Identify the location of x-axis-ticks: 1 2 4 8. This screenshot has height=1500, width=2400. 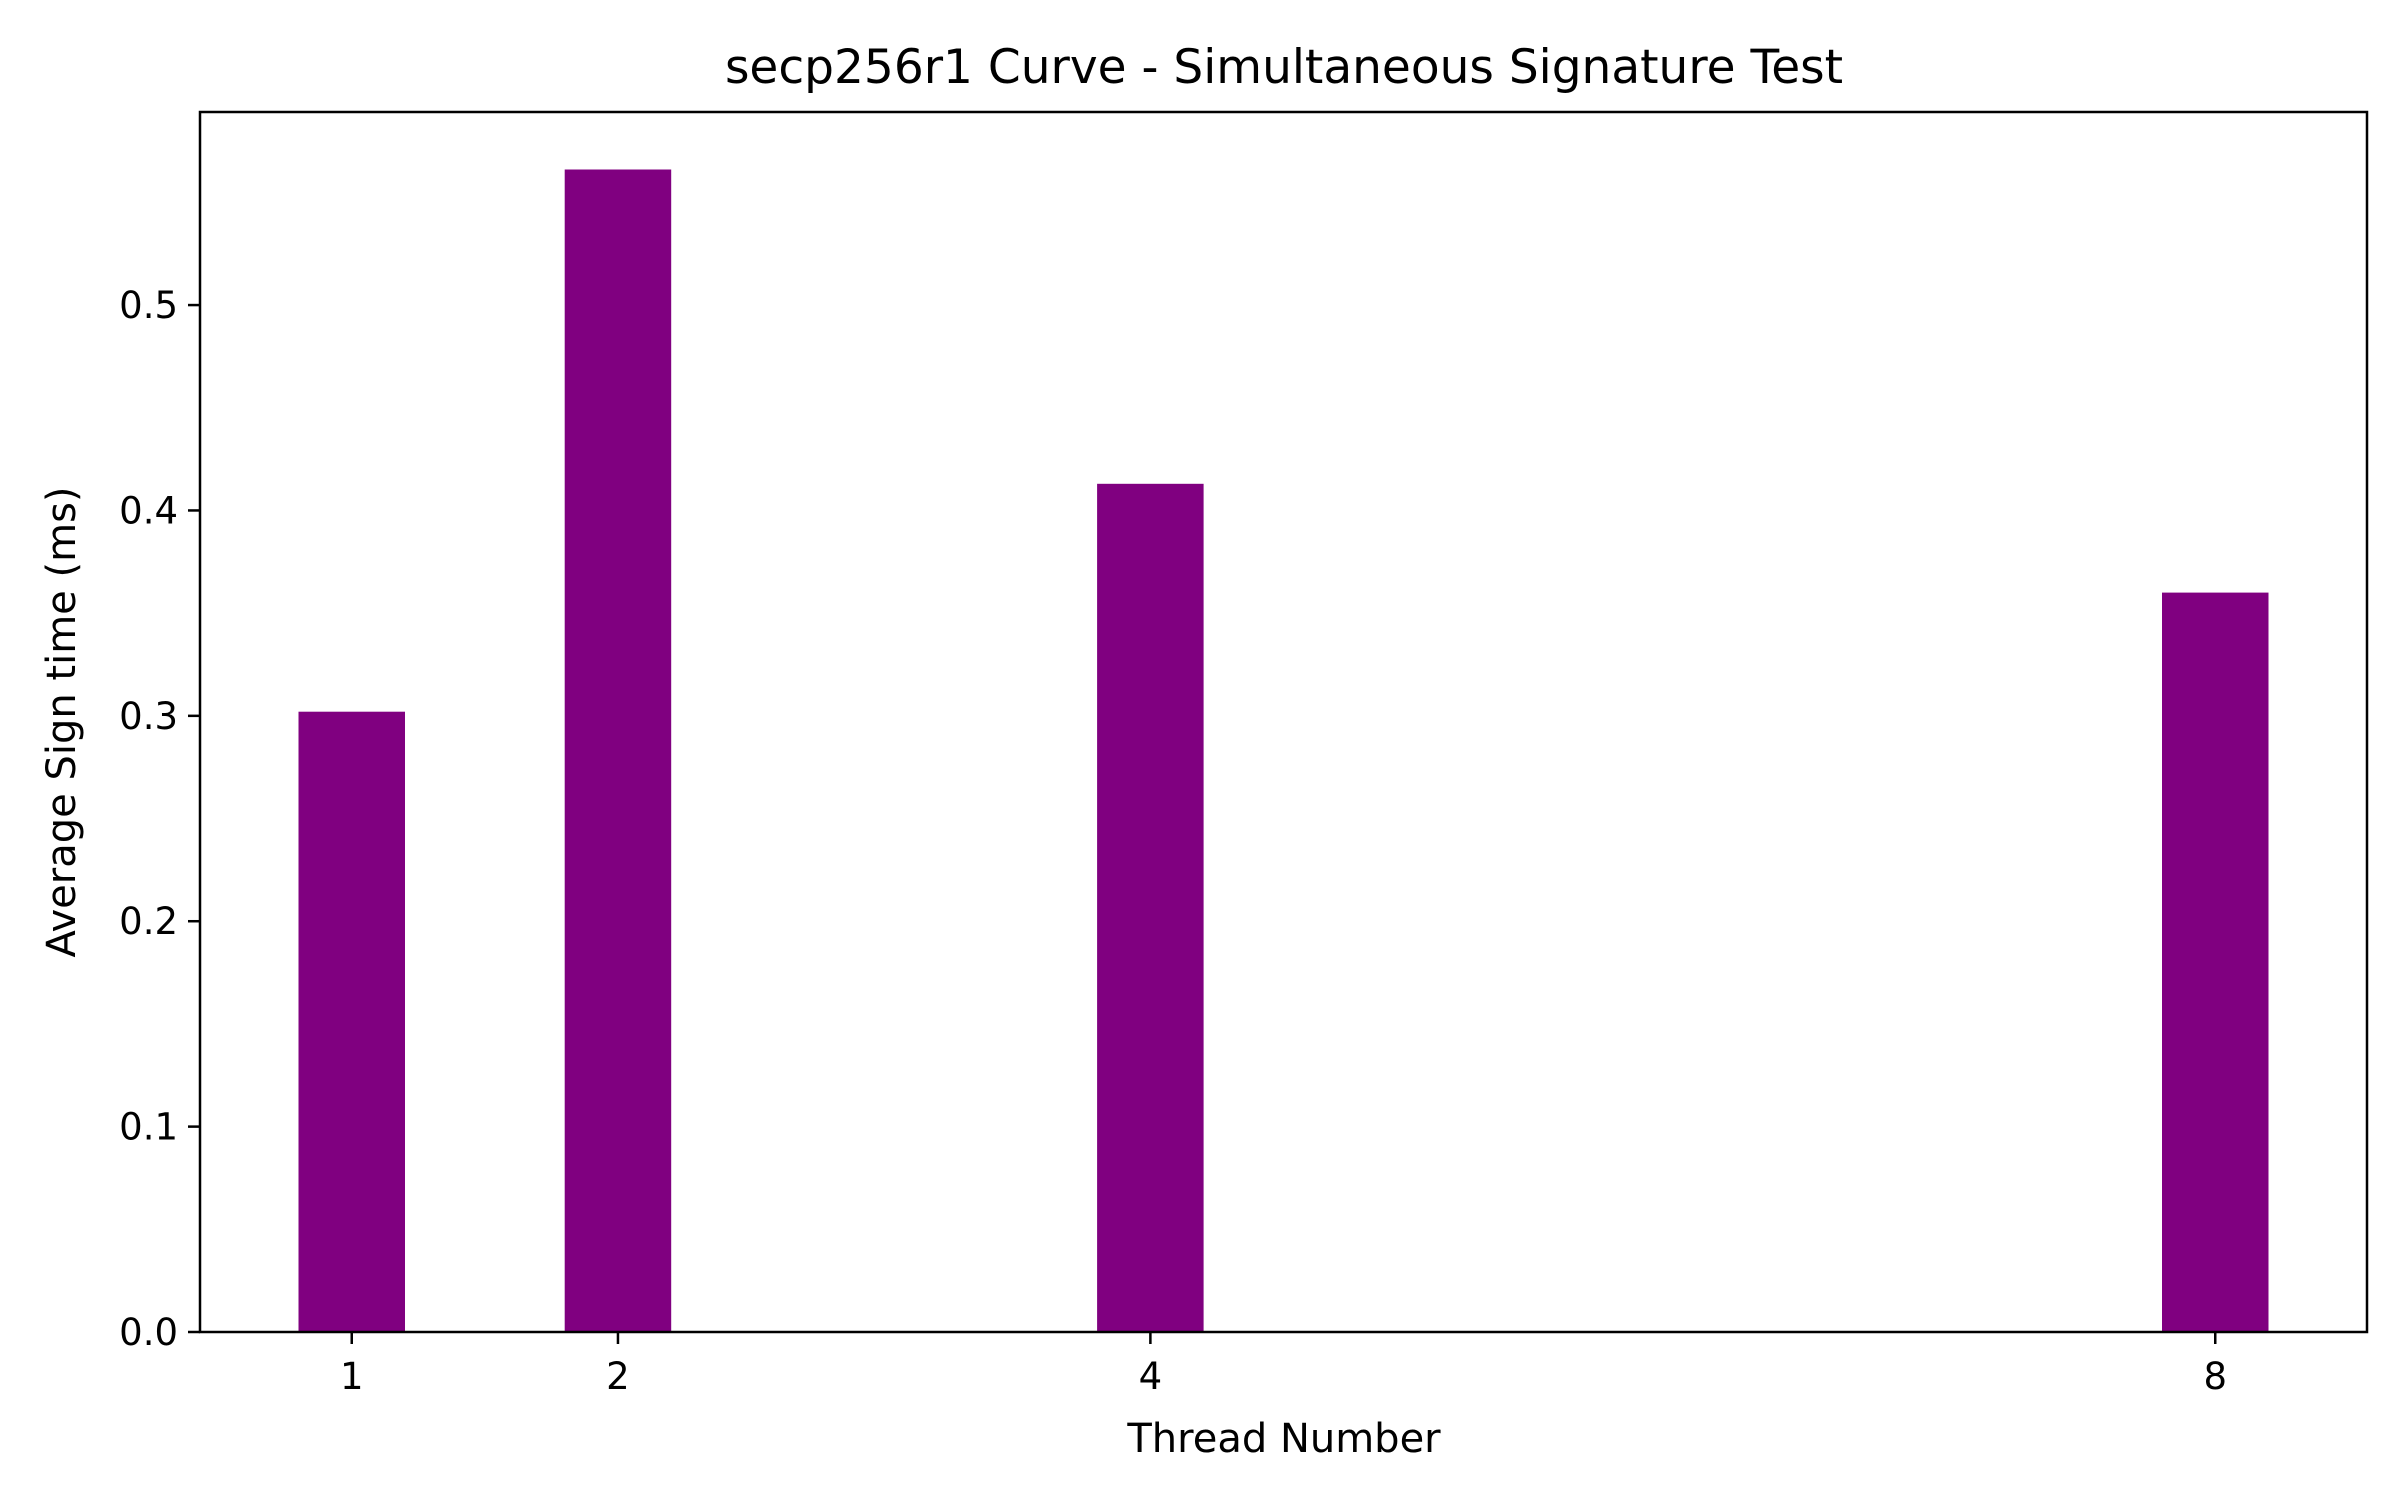
(1283, 1365).